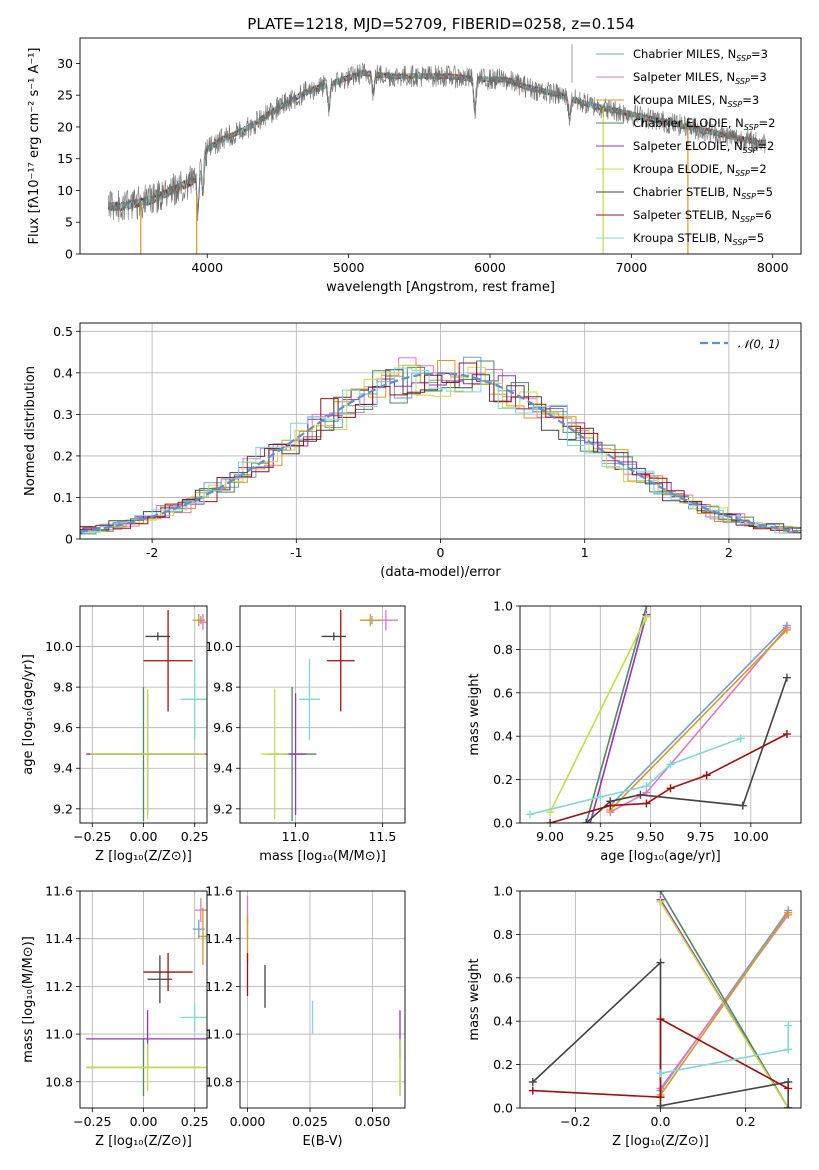 The width and height of the screenshot is (819, 1170). Describe the element at coordinates (550, 836) in the screenshot. I see `x-tick-label: 9.00` at that location.